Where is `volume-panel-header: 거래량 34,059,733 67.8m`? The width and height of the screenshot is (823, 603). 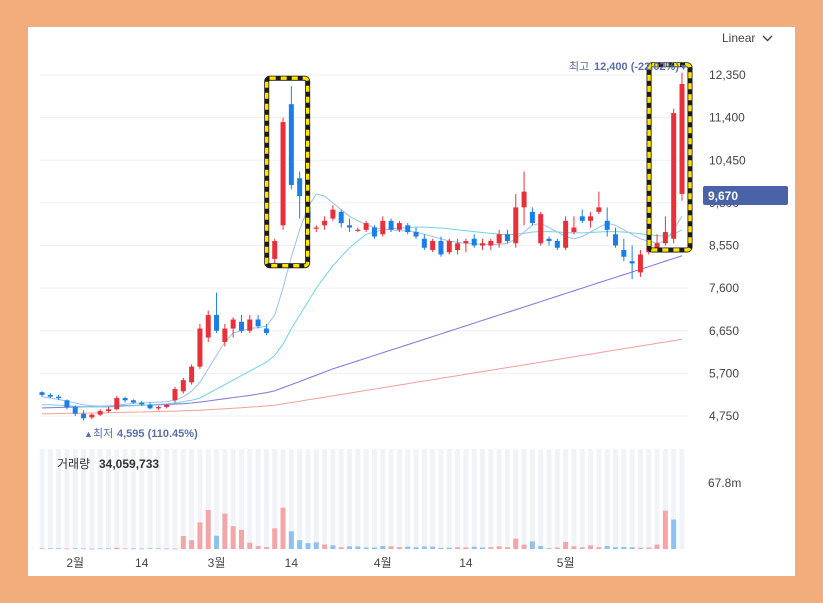
volume-panel-header: 거래량 34,059,733 67.8m is located at coordinates (399, 473).